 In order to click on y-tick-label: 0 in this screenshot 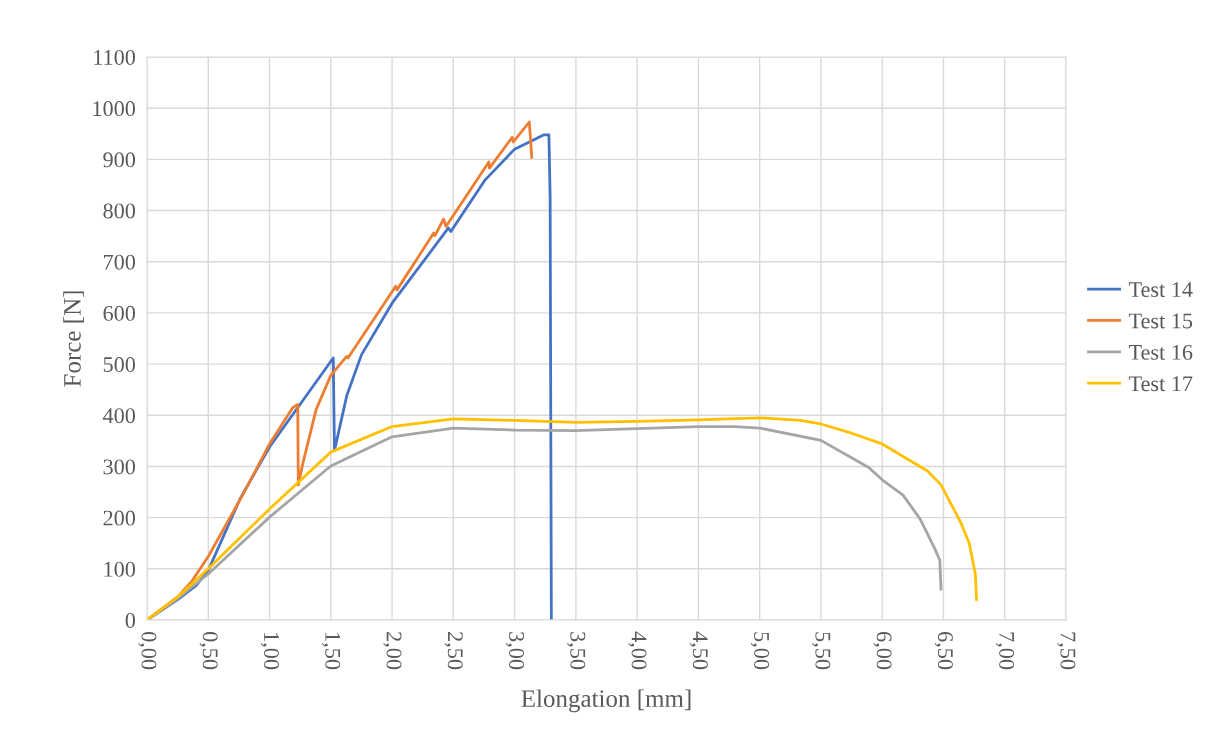, I will do `click(130, 620)`.